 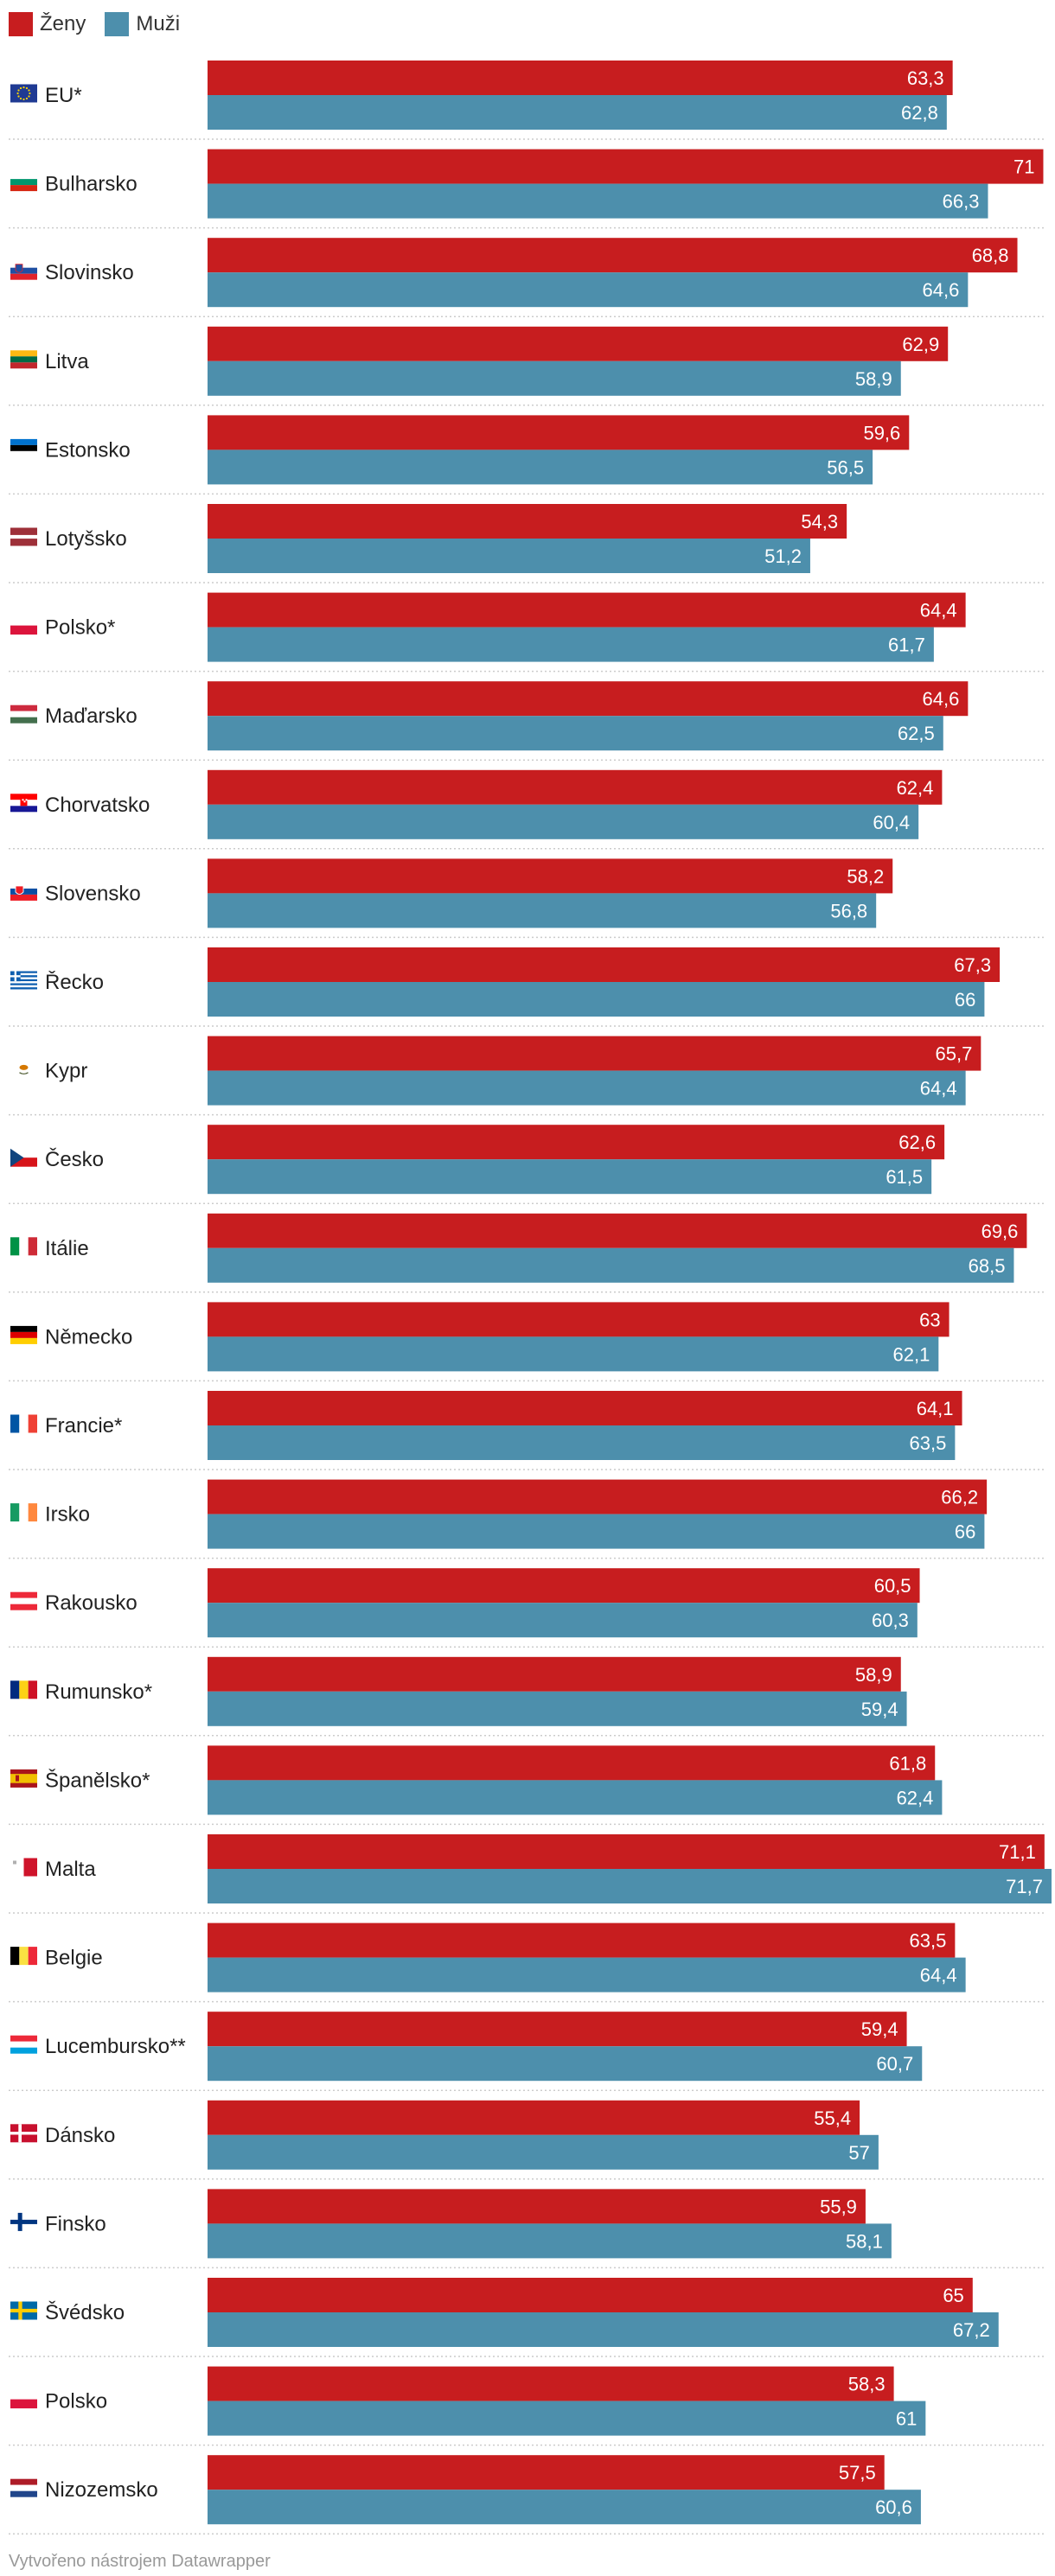 What do you see at coordinates (551, 2383) in the screenshot?
I see `women-polsko-26-bar` at bounding box center [551, 2383].